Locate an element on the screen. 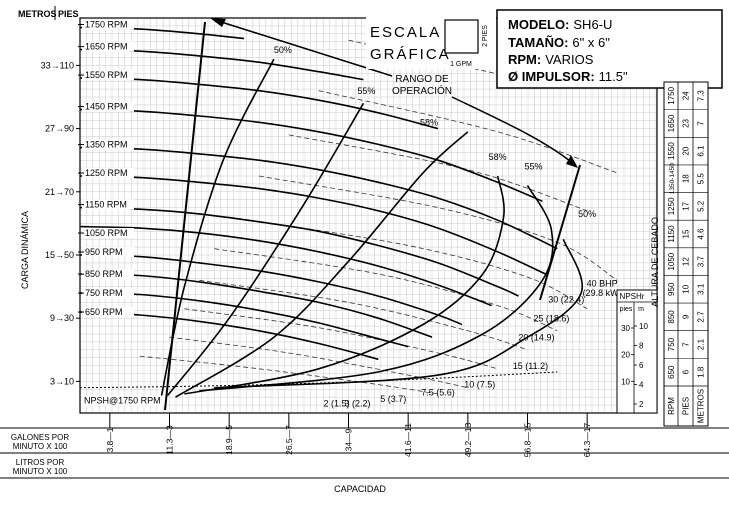 Image resolution: width=729 pixels, height=508 pixels. x-tick-label: 41.6—11 is located at coordinates (408, 440).